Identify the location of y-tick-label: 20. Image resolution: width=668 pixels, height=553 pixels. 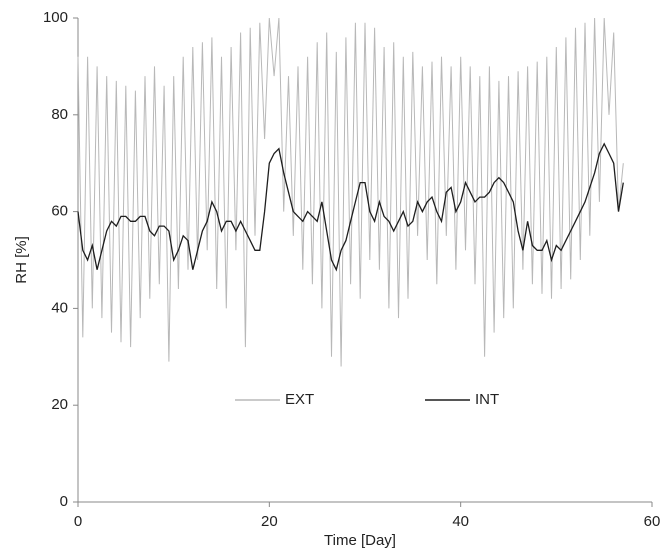
(59, 404).